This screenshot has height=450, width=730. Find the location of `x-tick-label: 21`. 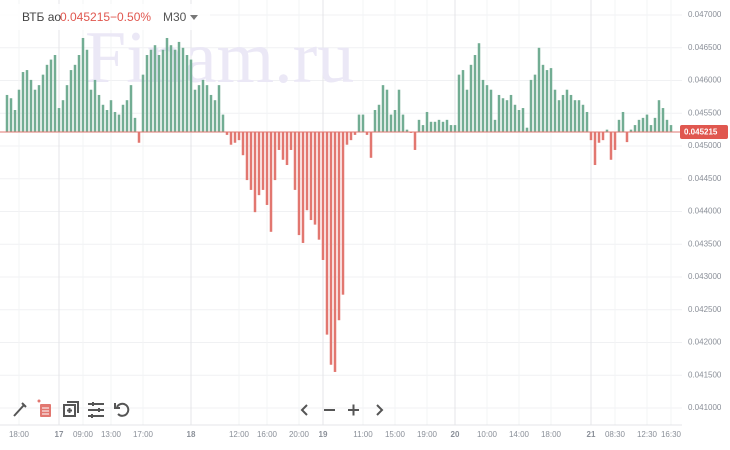

x-tick-label: 21 is located at coordinates (591, 434).